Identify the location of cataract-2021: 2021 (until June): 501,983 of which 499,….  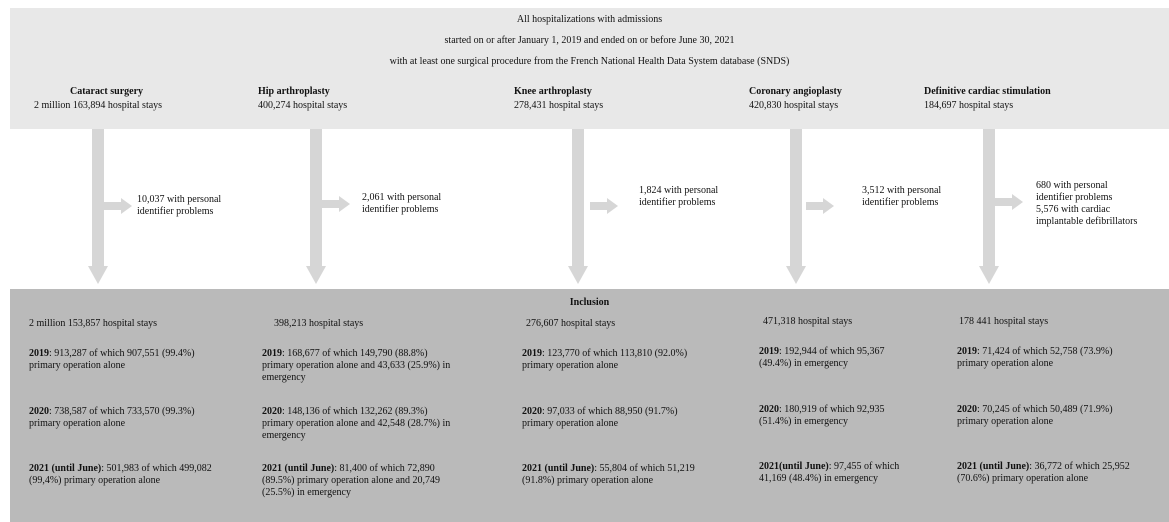
(120, 475).